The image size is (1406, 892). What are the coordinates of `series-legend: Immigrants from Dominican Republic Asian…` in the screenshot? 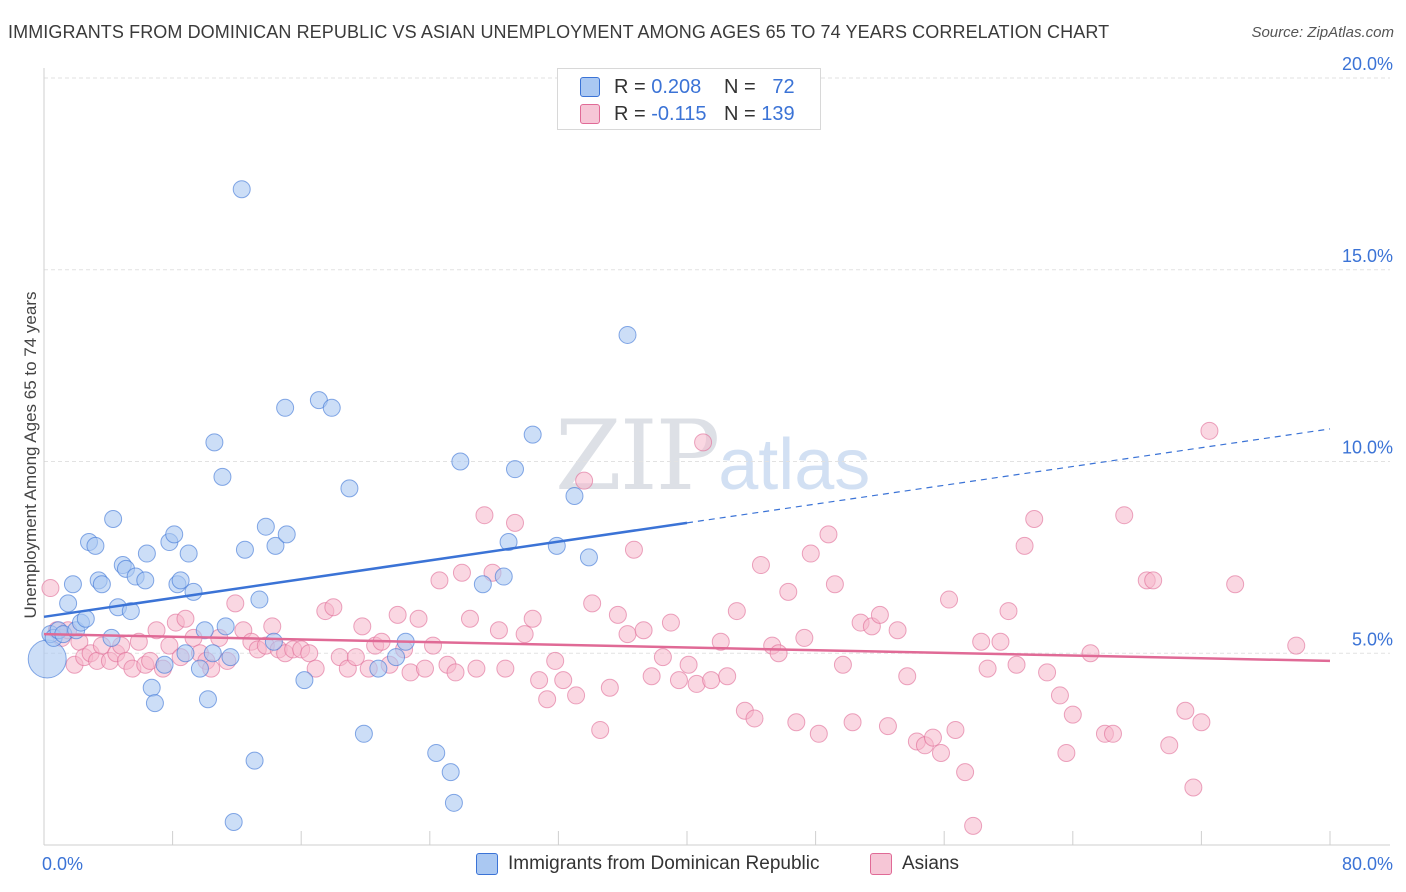 It's located at (703, 865).